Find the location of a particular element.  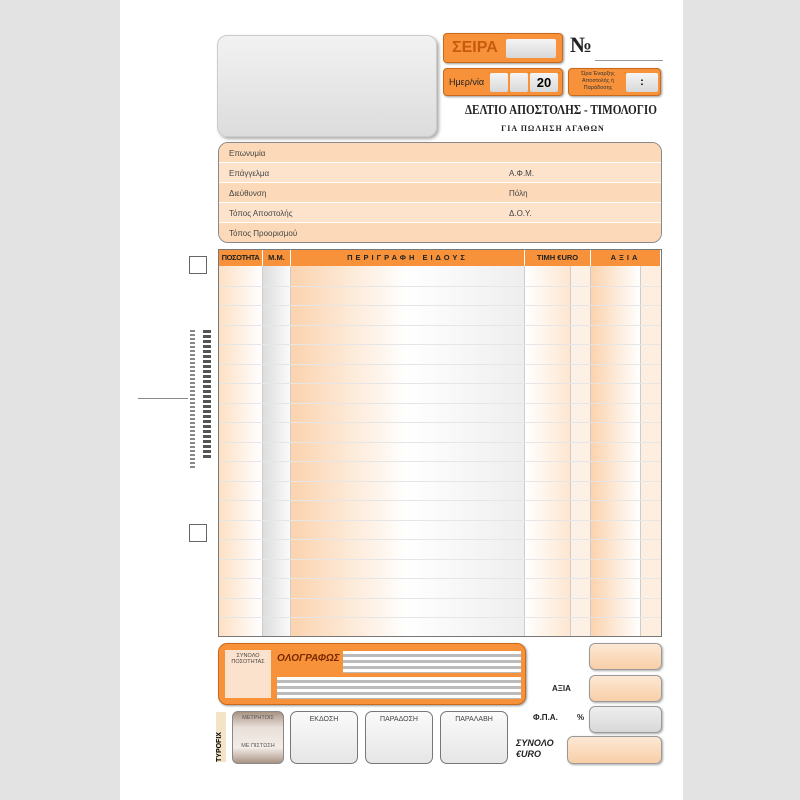

document-title: ΔΕΛΤΙΟ ΑΠΟΣΤΟΛΗΣ - ΤΙΜΟΛΟΓΙΟ is located at coordinates (561, 110).